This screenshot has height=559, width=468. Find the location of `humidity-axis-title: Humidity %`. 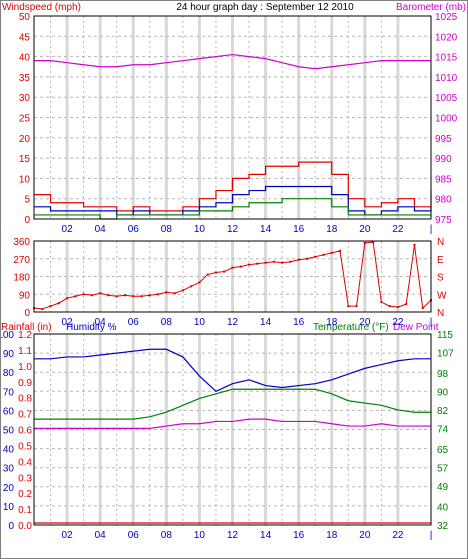

humidity-axis-title: Humidity % is located at coordinates (91, 327).